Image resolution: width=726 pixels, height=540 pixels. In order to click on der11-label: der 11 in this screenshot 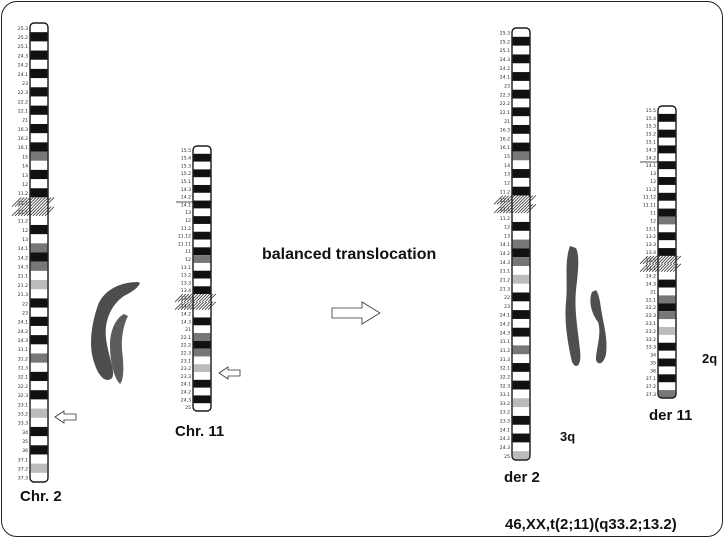, I will do `click(671, 415)`.